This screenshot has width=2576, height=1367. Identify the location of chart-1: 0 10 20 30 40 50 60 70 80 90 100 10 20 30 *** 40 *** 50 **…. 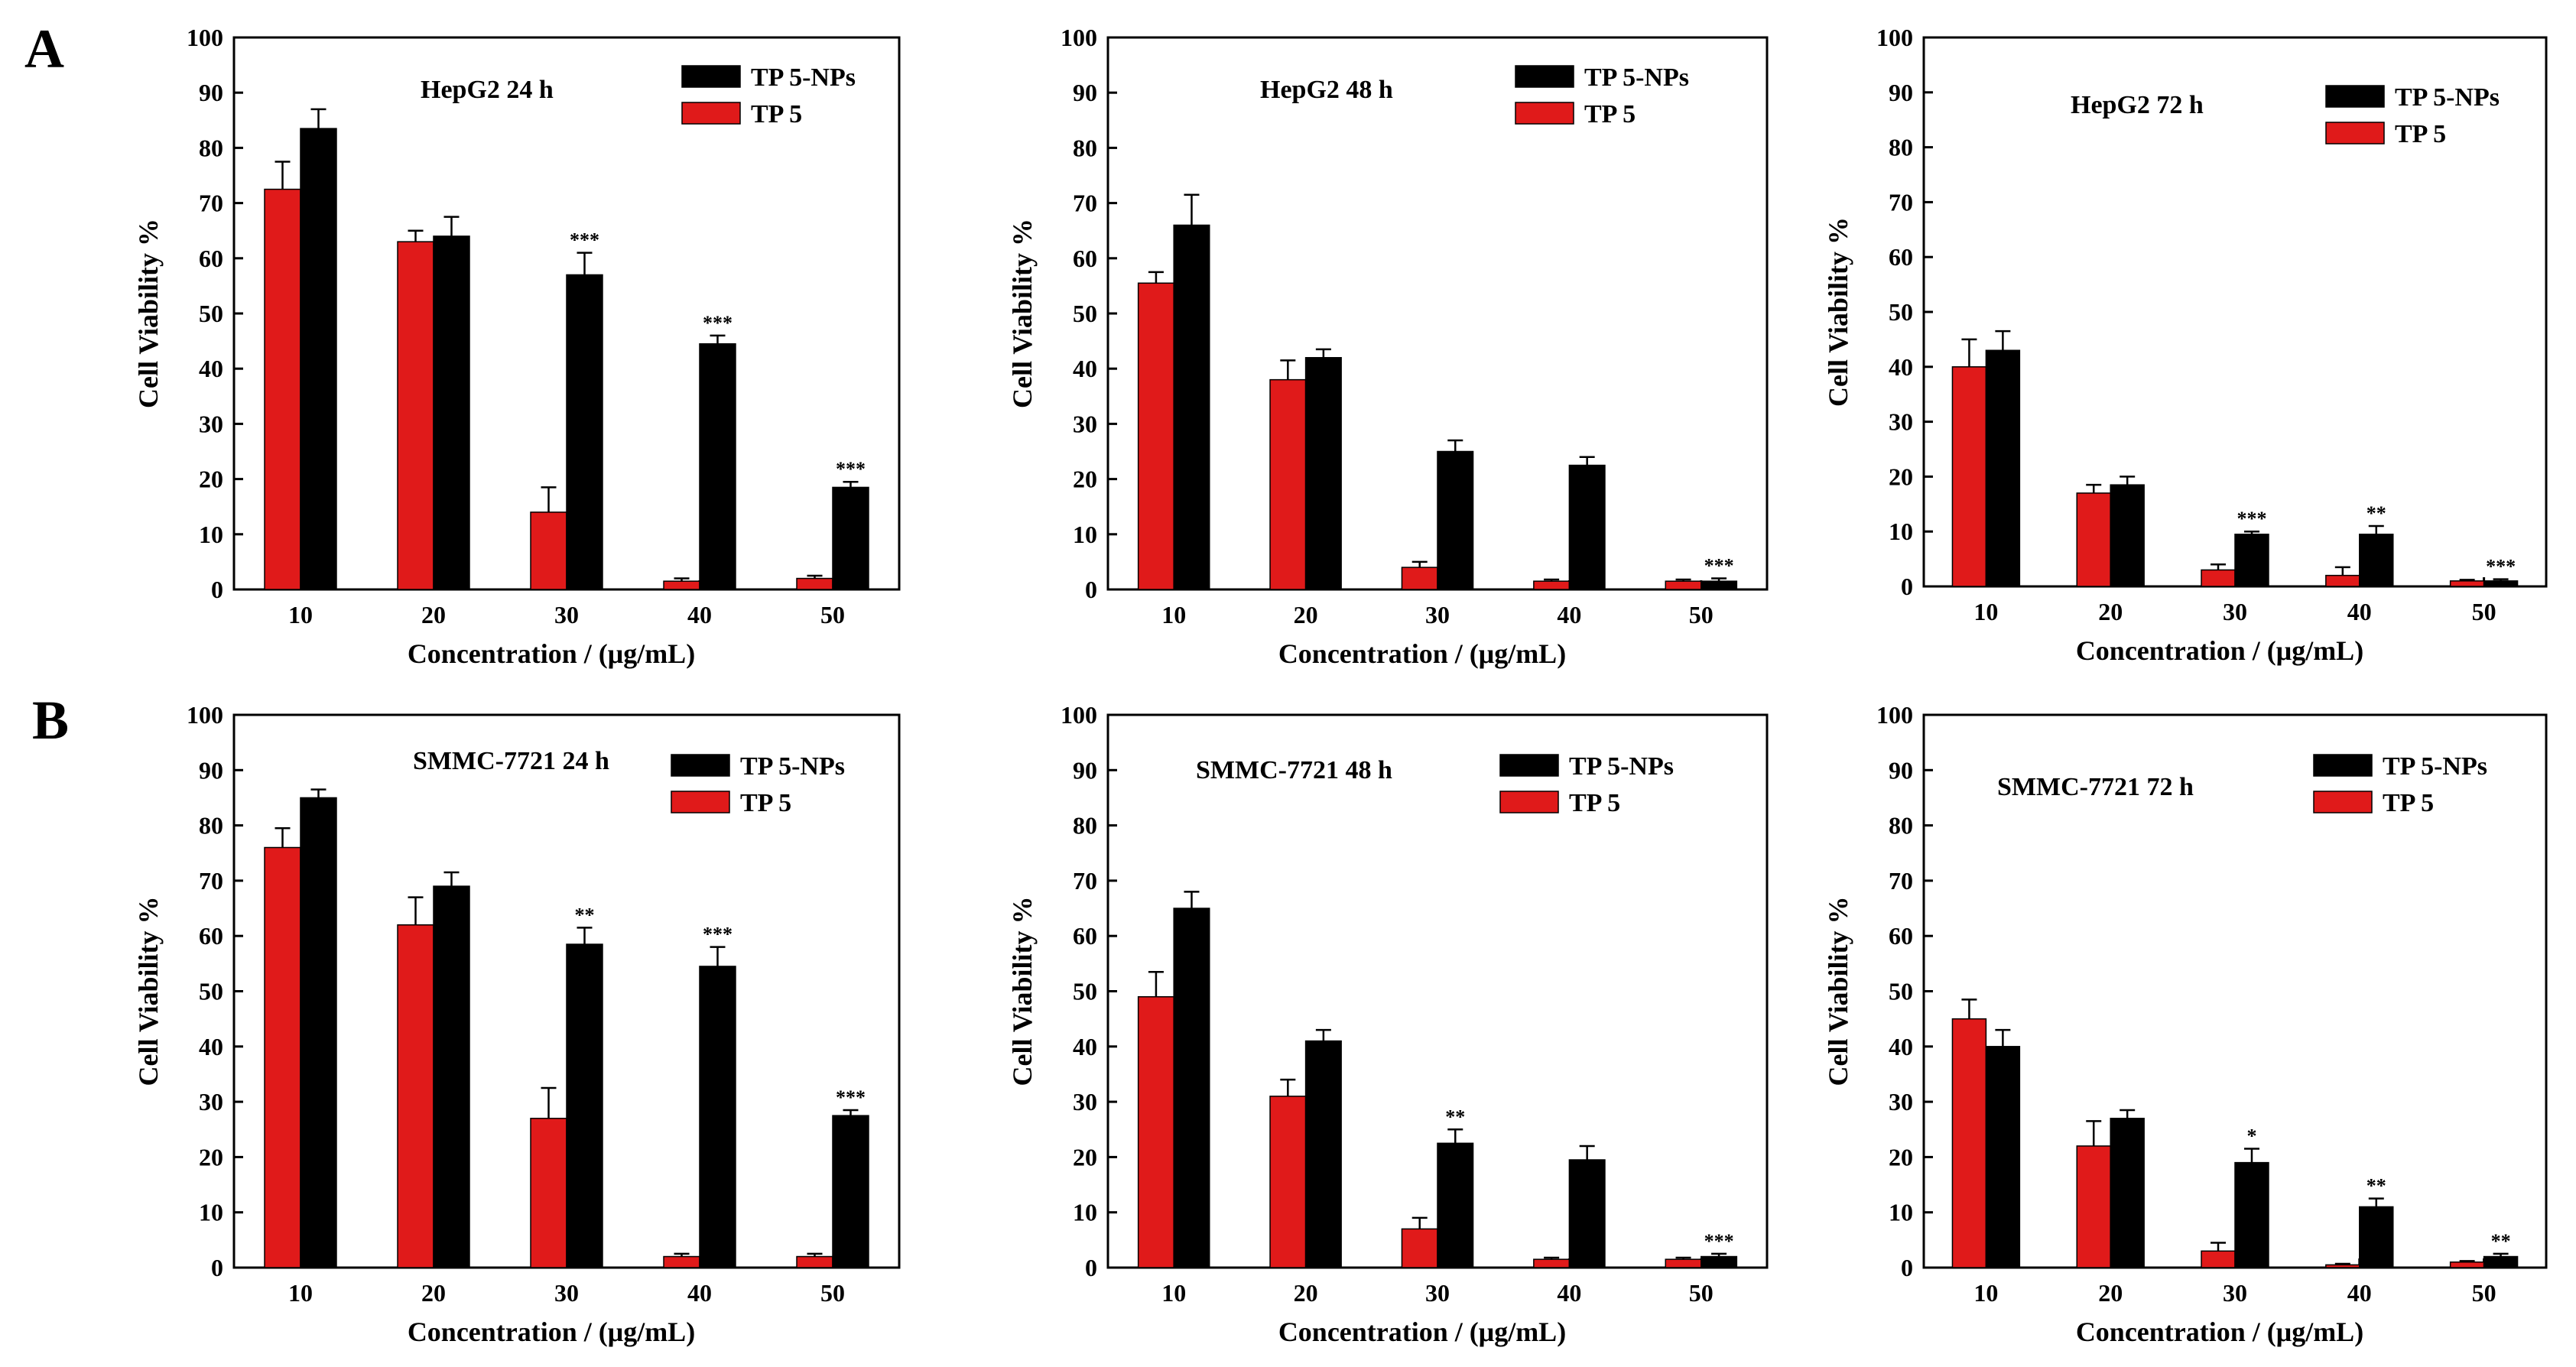
(517, 346).